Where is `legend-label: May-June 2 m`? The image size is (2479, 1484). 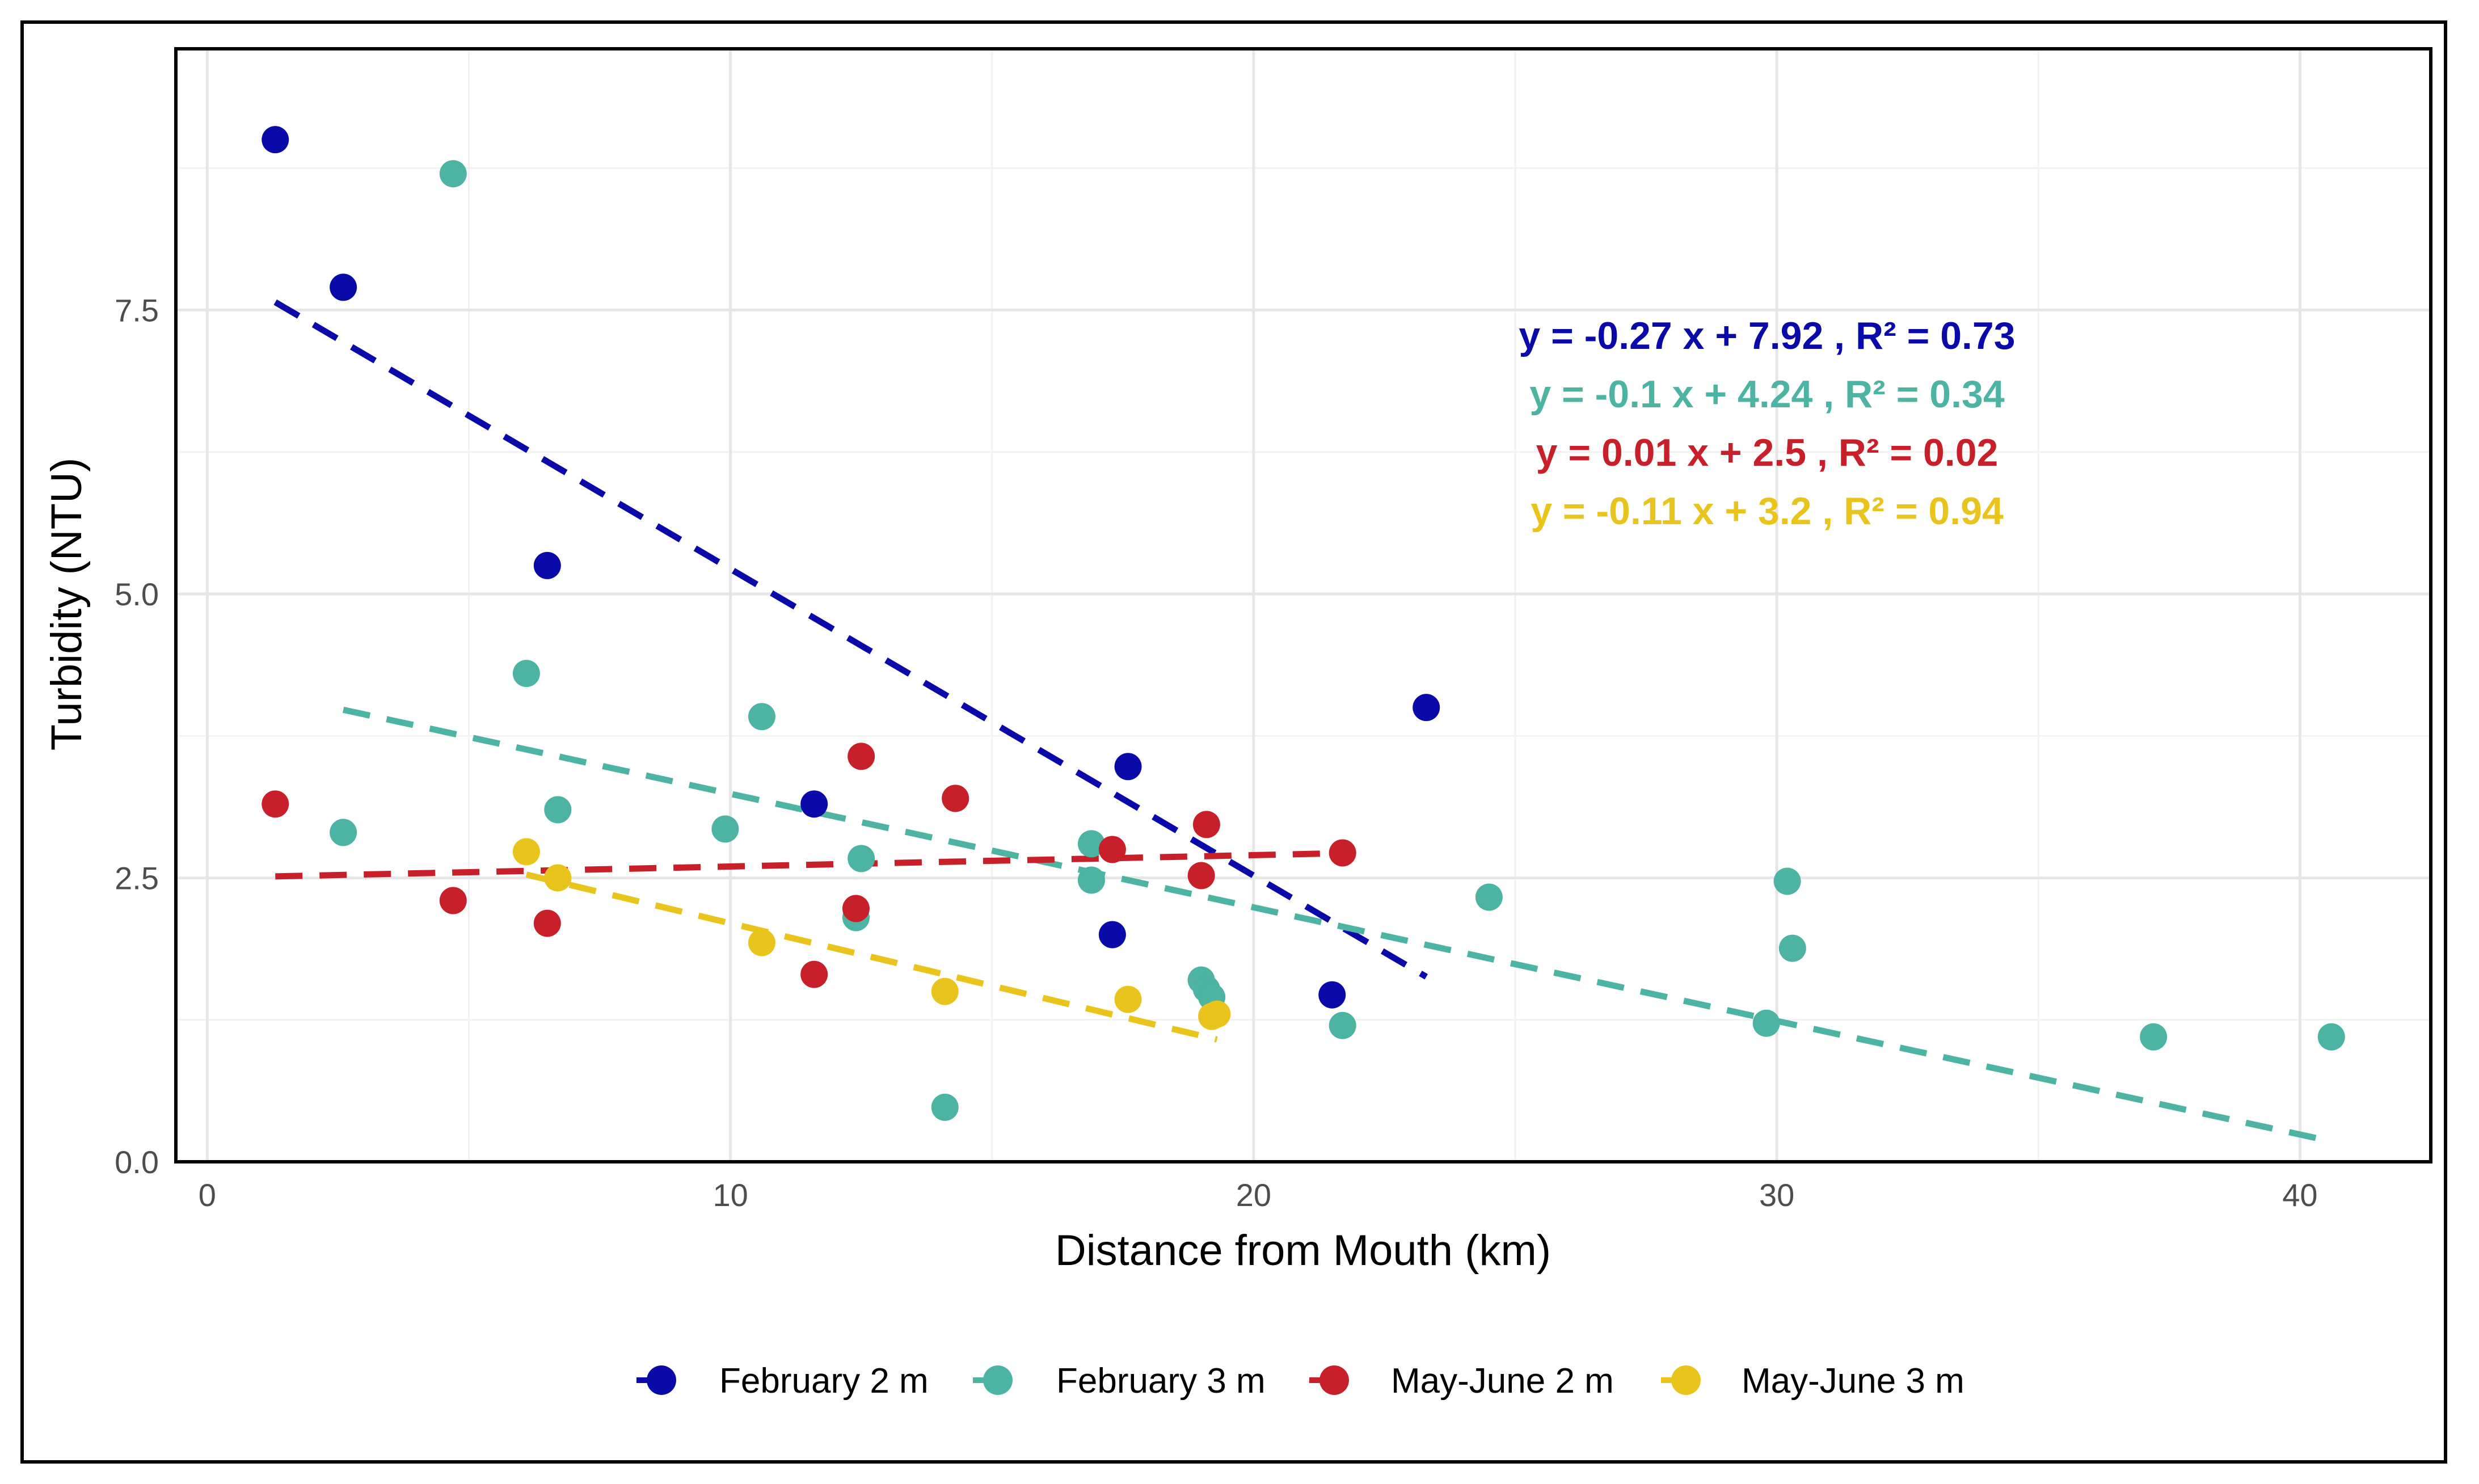
legend-label: May-June 2 m is located at coordinates (1503, 1381).